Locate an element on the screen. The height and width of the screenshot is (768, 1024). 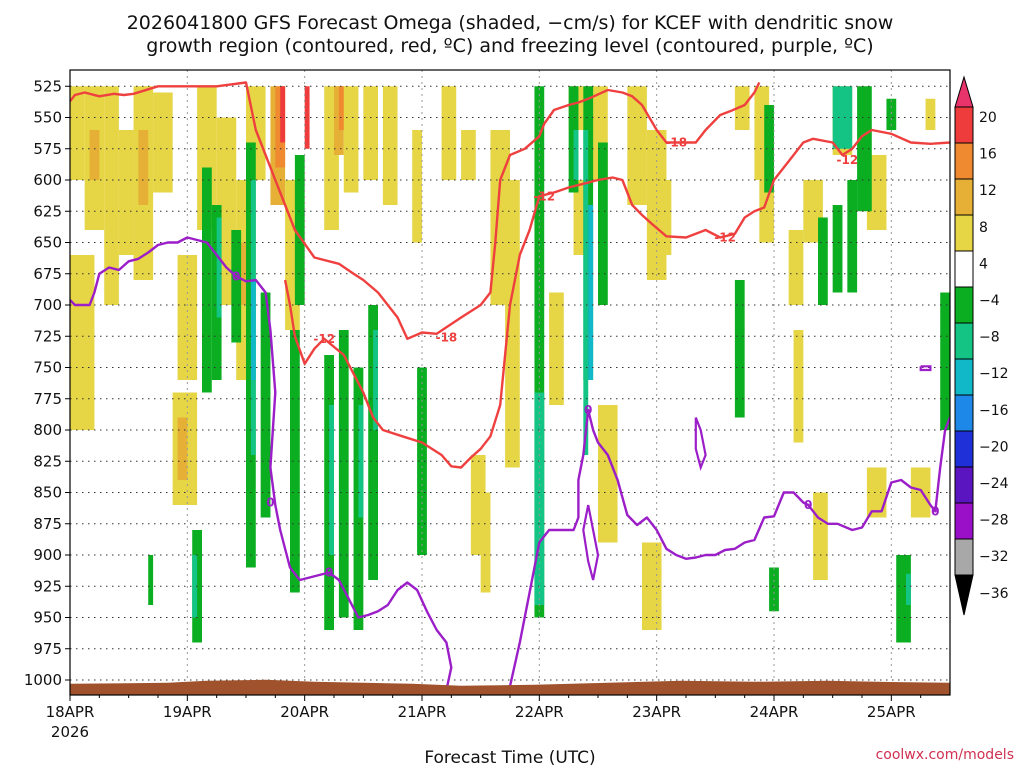
colorbar-bottom-arrow is located at coordinates (964, 595).